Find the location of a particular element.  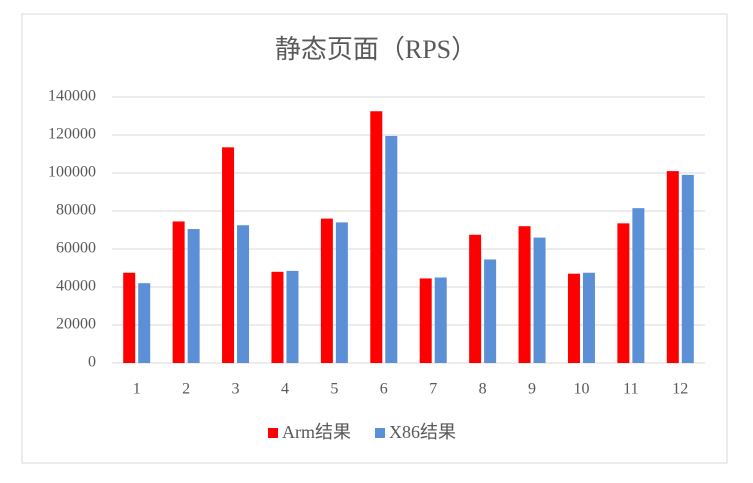

y-tick-label: 60000 is located at coordinates (76, 248).